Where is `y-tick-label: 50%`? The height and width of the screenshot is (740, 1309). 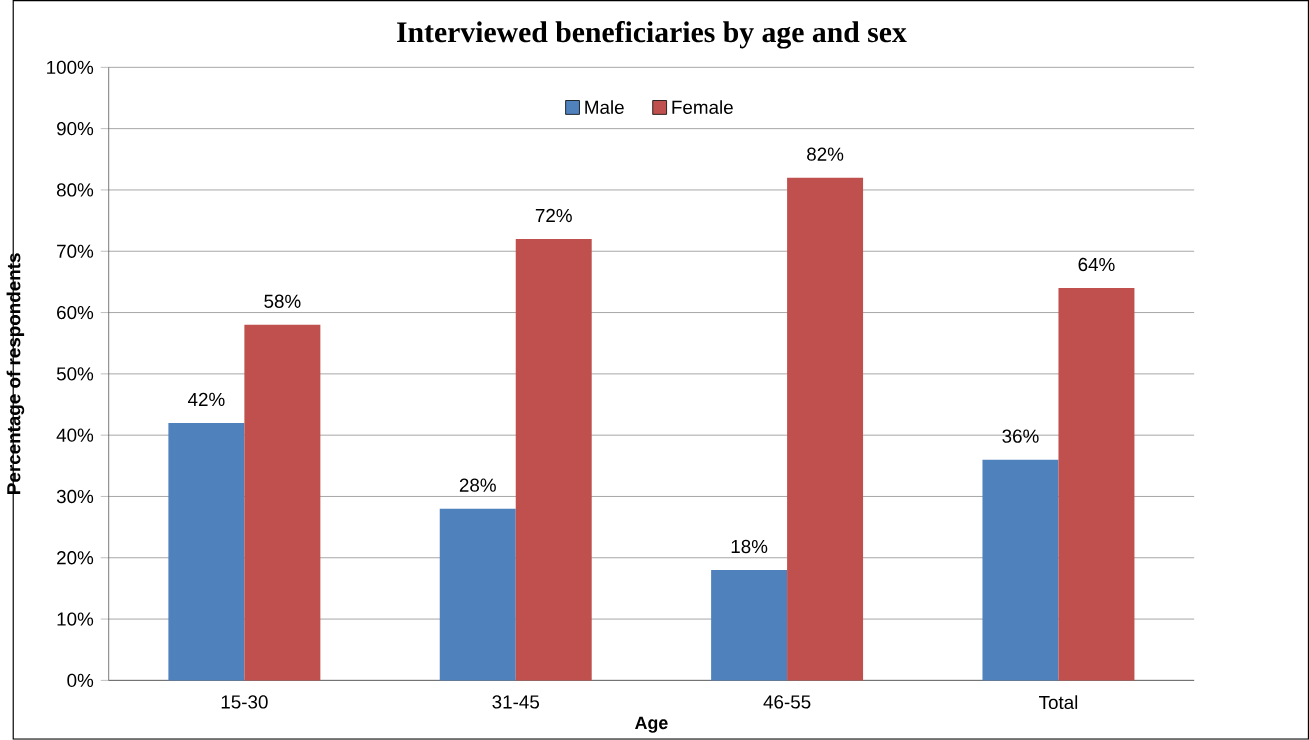
y-tick-label: 50% is located at coordinates (75, 374).